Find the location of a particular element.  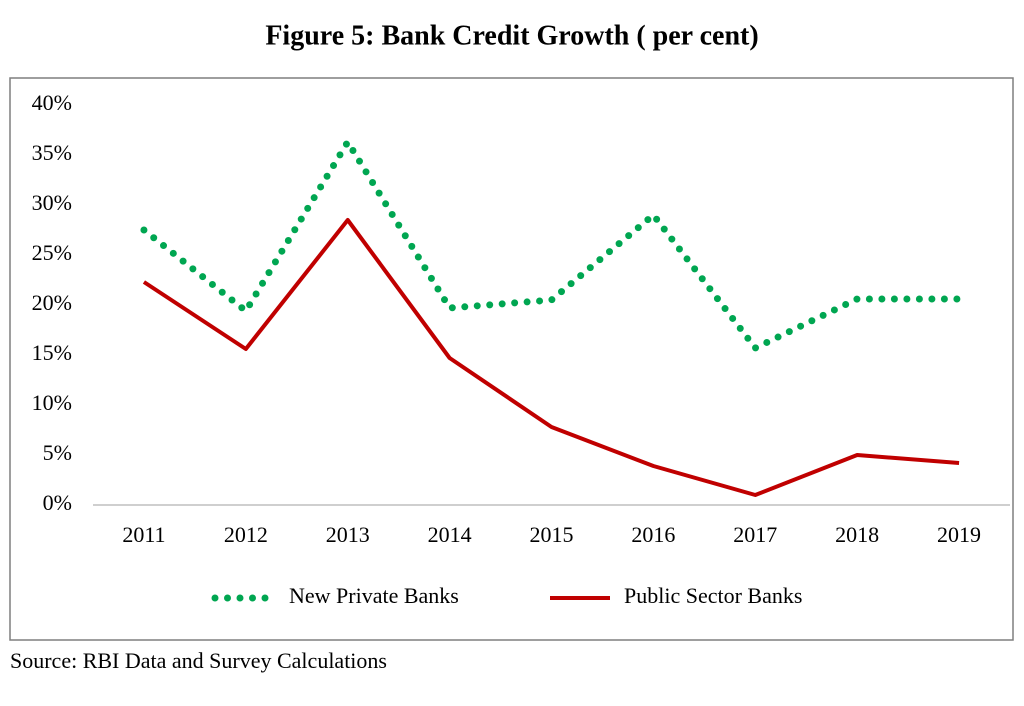

x-tick-label: 2016 is located at coordinates (653, 534).